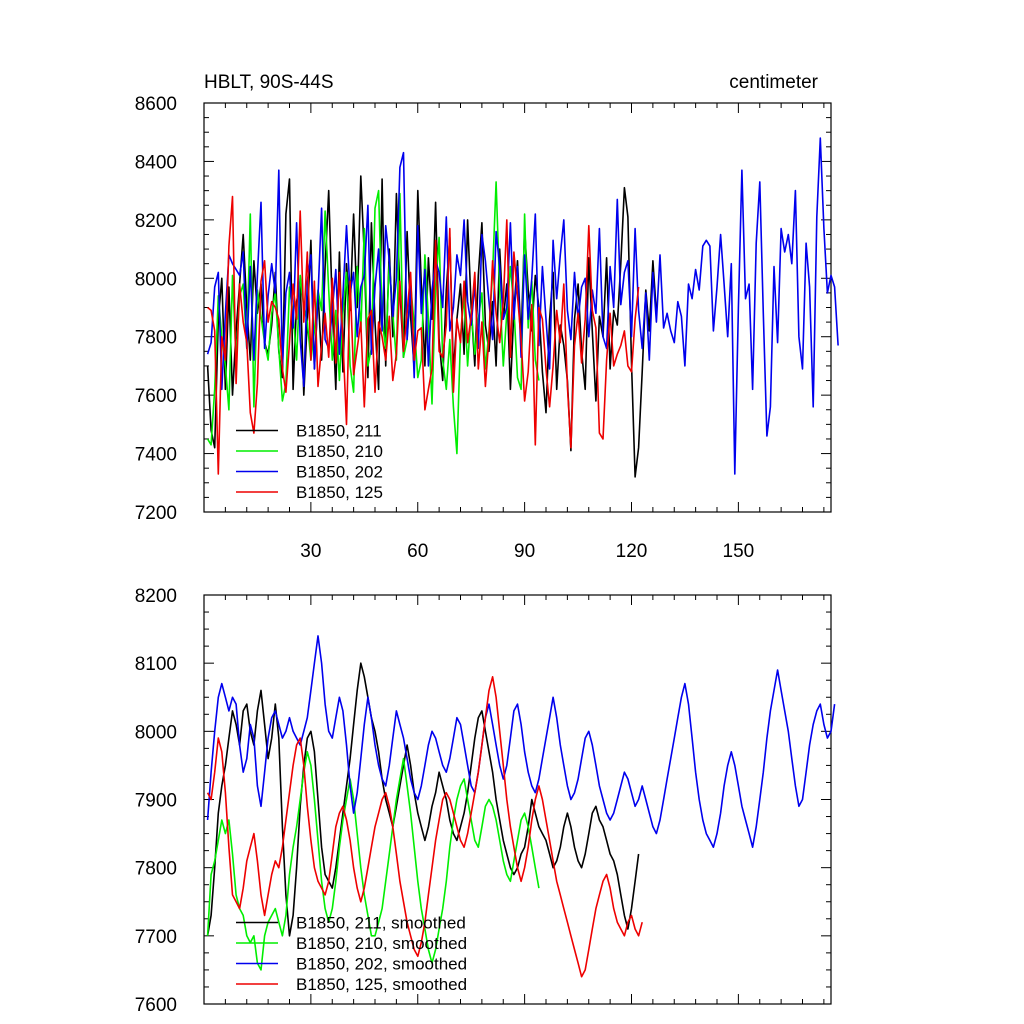 This screenshot has height=1024, width=1024. Describe the element at coordinates (632, 551) in the screenshot. I see `x-tick-label: 120` at that location.